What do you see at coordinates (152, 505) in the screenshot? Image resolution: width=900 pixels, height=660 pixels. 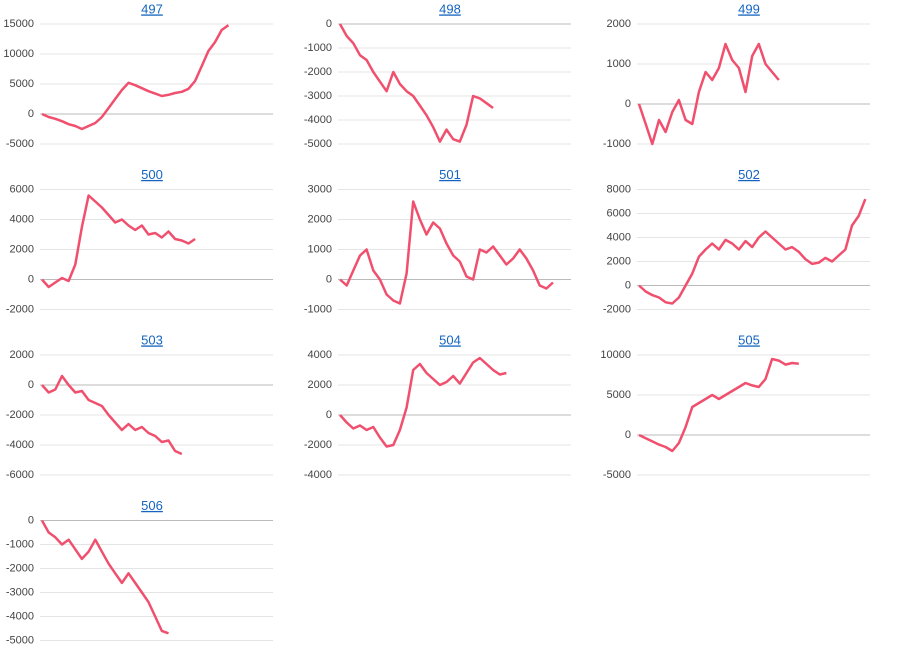 I see `chart-title: 506` at bounding box center [152, 505].